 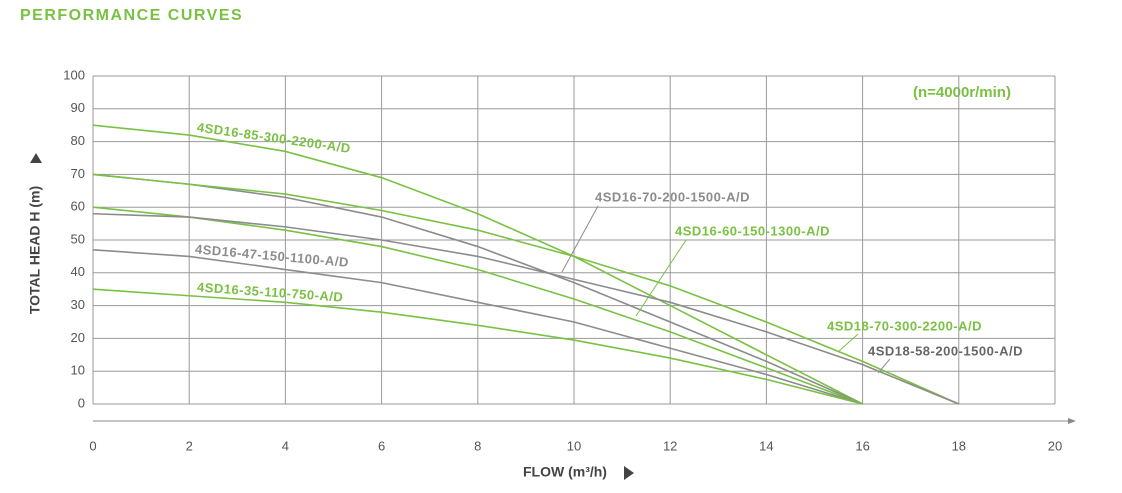 I want to click on curve-label: 4SD18-58-200-1500-A/D, so click(x=945, y=350).